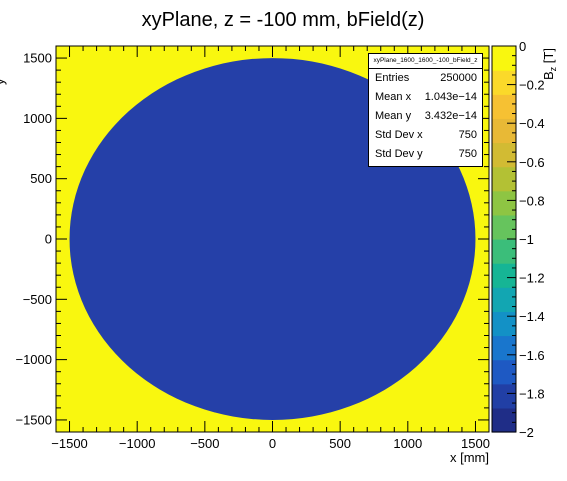 The height and width of the screenshot is (481, 567). What do you see at coordinates (522, 46) in the screenshot?
I see `z-tick-label: 0` at bounding box center [522, 46].